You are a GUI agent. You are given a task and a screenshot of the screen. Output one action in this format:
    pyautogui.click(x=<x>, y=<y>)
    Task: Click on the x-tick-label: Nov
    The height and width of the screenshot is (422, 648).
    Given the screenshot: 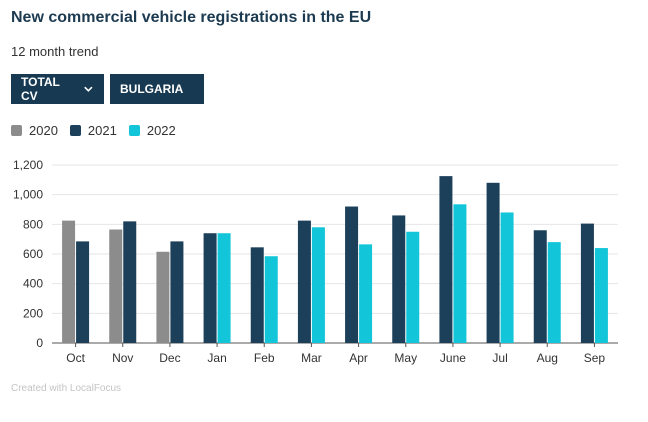 What is the action you would take?
    pyautogui.click(x=122, y=358)
    